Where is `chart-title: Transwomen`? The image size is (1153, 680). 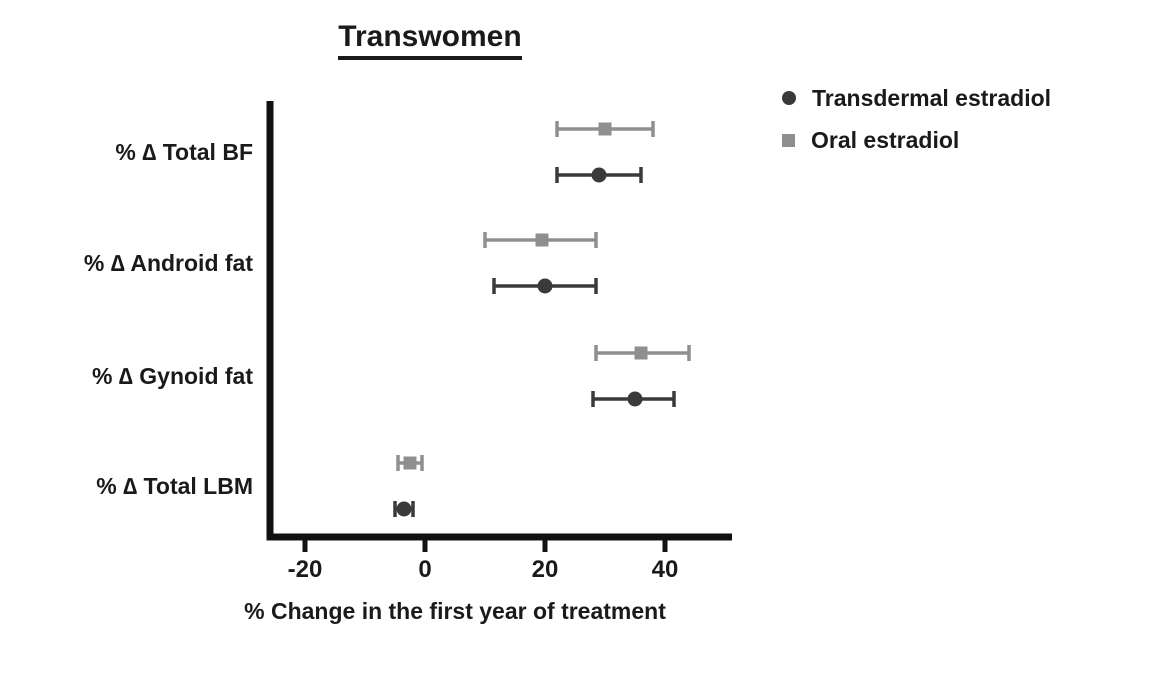 chart-title: Transwomen is located at coordinates (430, 40).